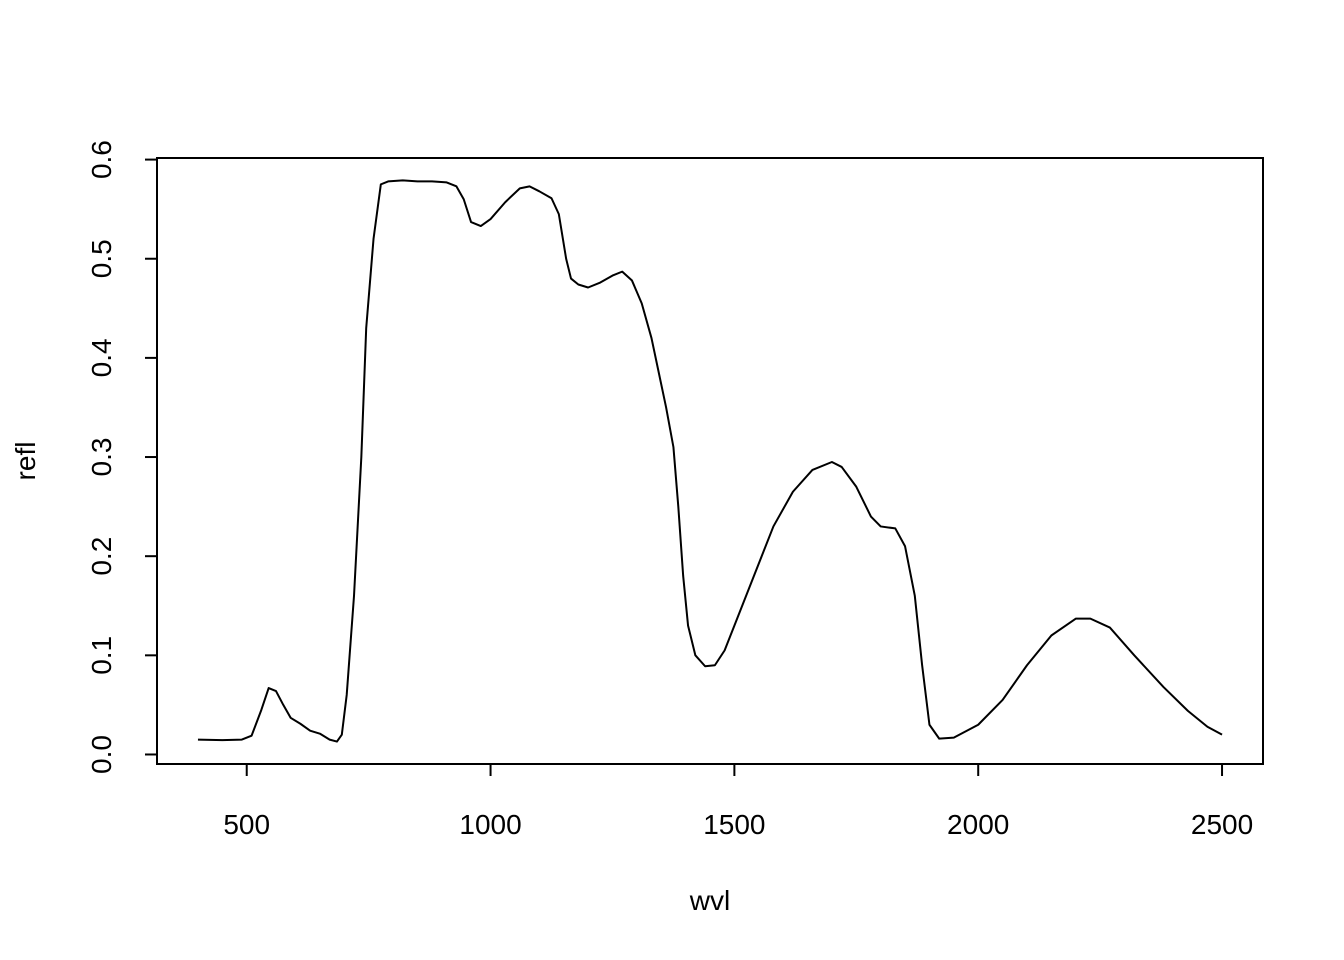 The image size is (1344, 960). What do you see at coordinates (101, 556) in the screenshot?
I see `y-tick-label: 0.2` at bounding box center [101, 556].